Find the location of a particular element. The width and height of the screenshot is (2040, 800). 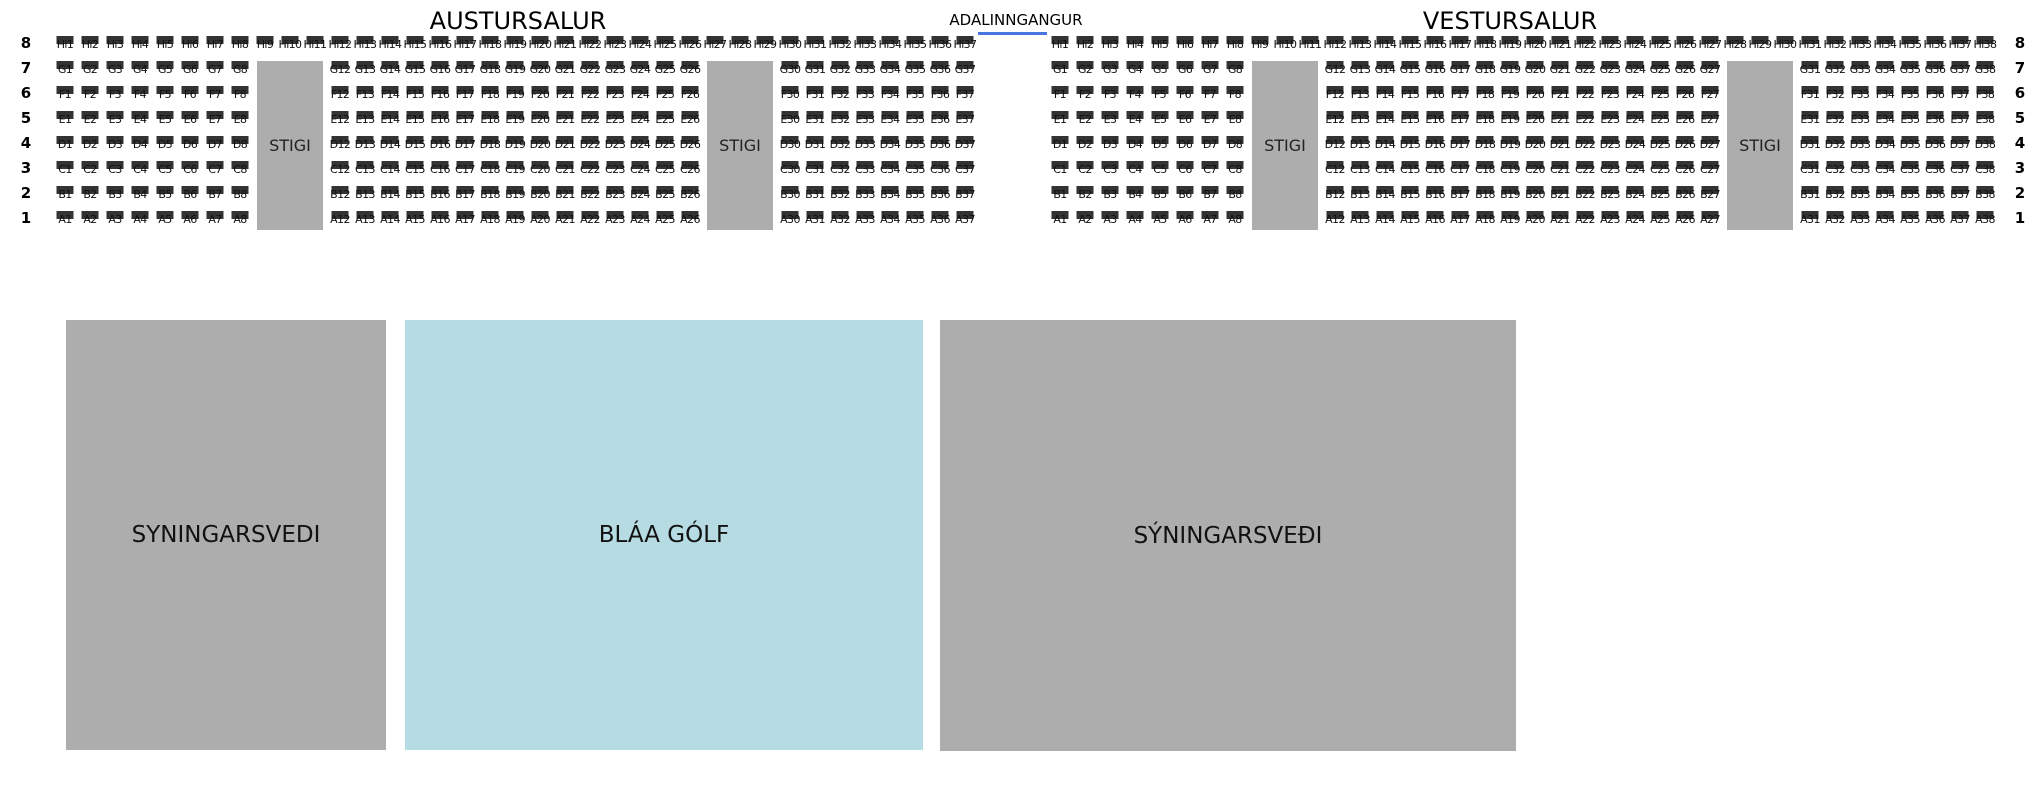

seat: F6 is located at coordinates (190, 96).